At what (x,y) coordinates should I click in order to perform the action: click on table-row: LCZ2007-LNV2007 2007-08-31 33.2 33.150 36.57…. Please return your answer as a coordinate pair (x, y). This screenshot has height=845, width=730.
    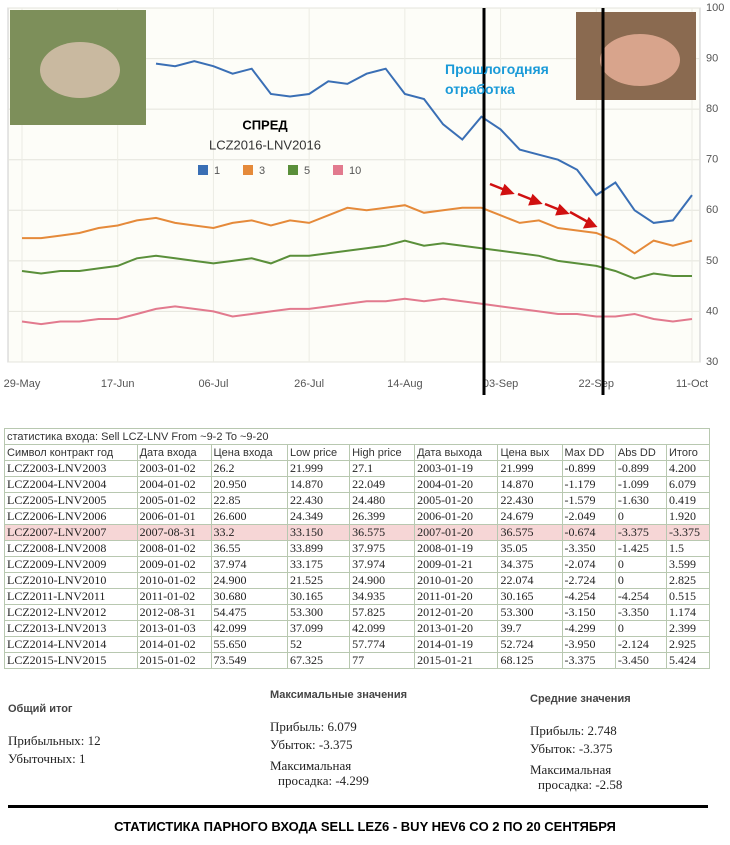
    Looking at the image, I should click on (357, 532).